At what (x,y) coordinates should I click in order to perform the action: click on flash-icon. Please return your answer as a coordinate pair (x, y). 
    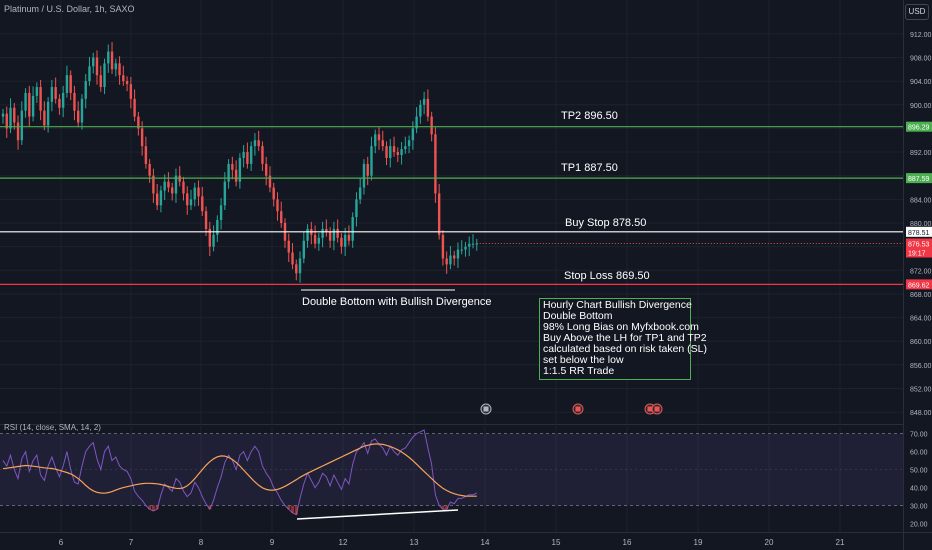
    Looking at the image, I should click on (486, 409).